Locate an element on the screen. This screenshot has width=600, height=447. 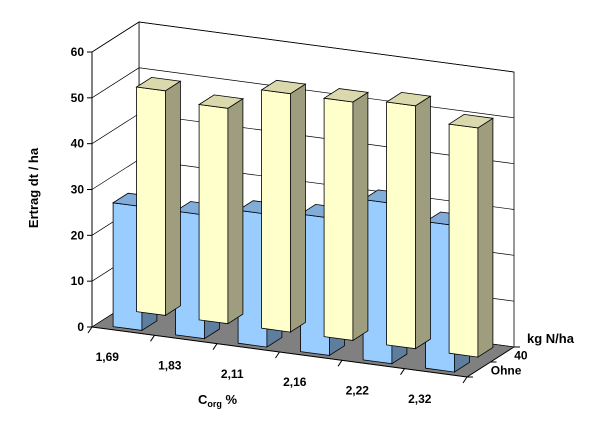
x-tick-label: 2,16 is located at coordinates (295, 382).